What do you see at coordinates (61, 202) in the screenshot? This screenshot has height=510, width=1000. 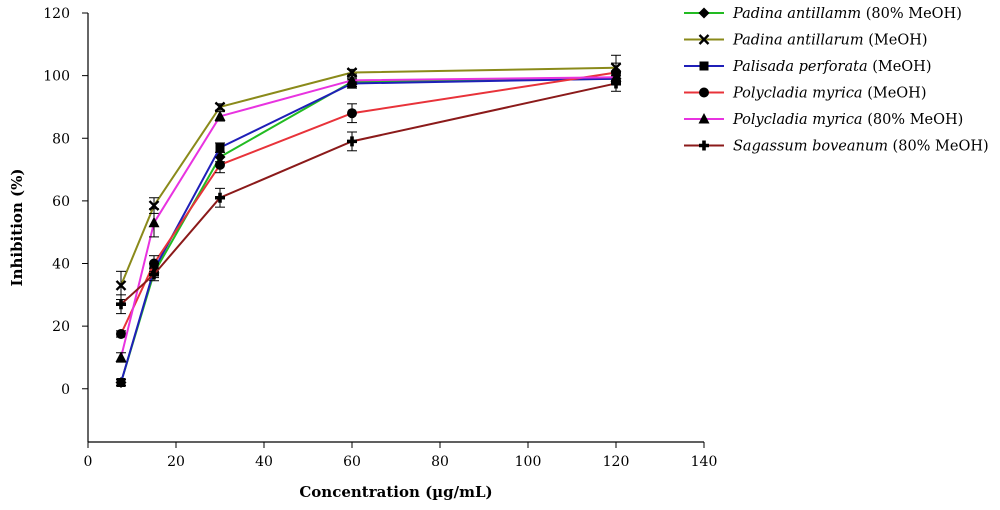 I see `y-tick-label: 60` at bounding box center [61, 202].